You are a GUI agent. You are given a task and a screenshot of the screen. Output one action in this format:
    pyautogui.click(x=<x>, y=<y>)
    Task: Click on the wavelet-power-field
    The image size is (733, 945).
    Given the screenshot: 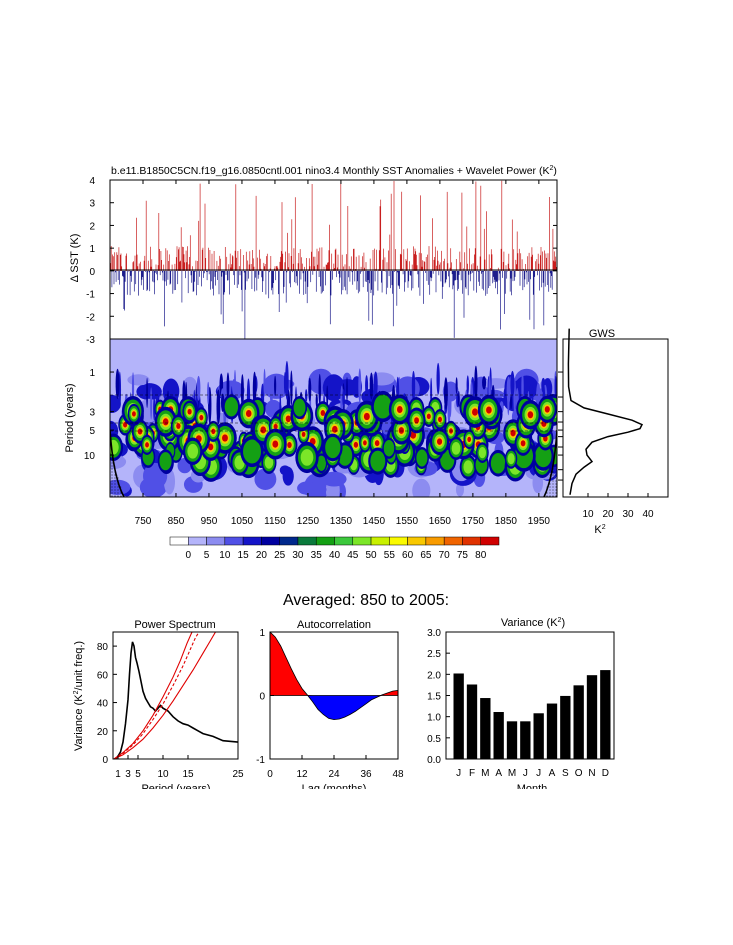 What is the action you would take?
    pyautogui.click(x=333, y=428)
    